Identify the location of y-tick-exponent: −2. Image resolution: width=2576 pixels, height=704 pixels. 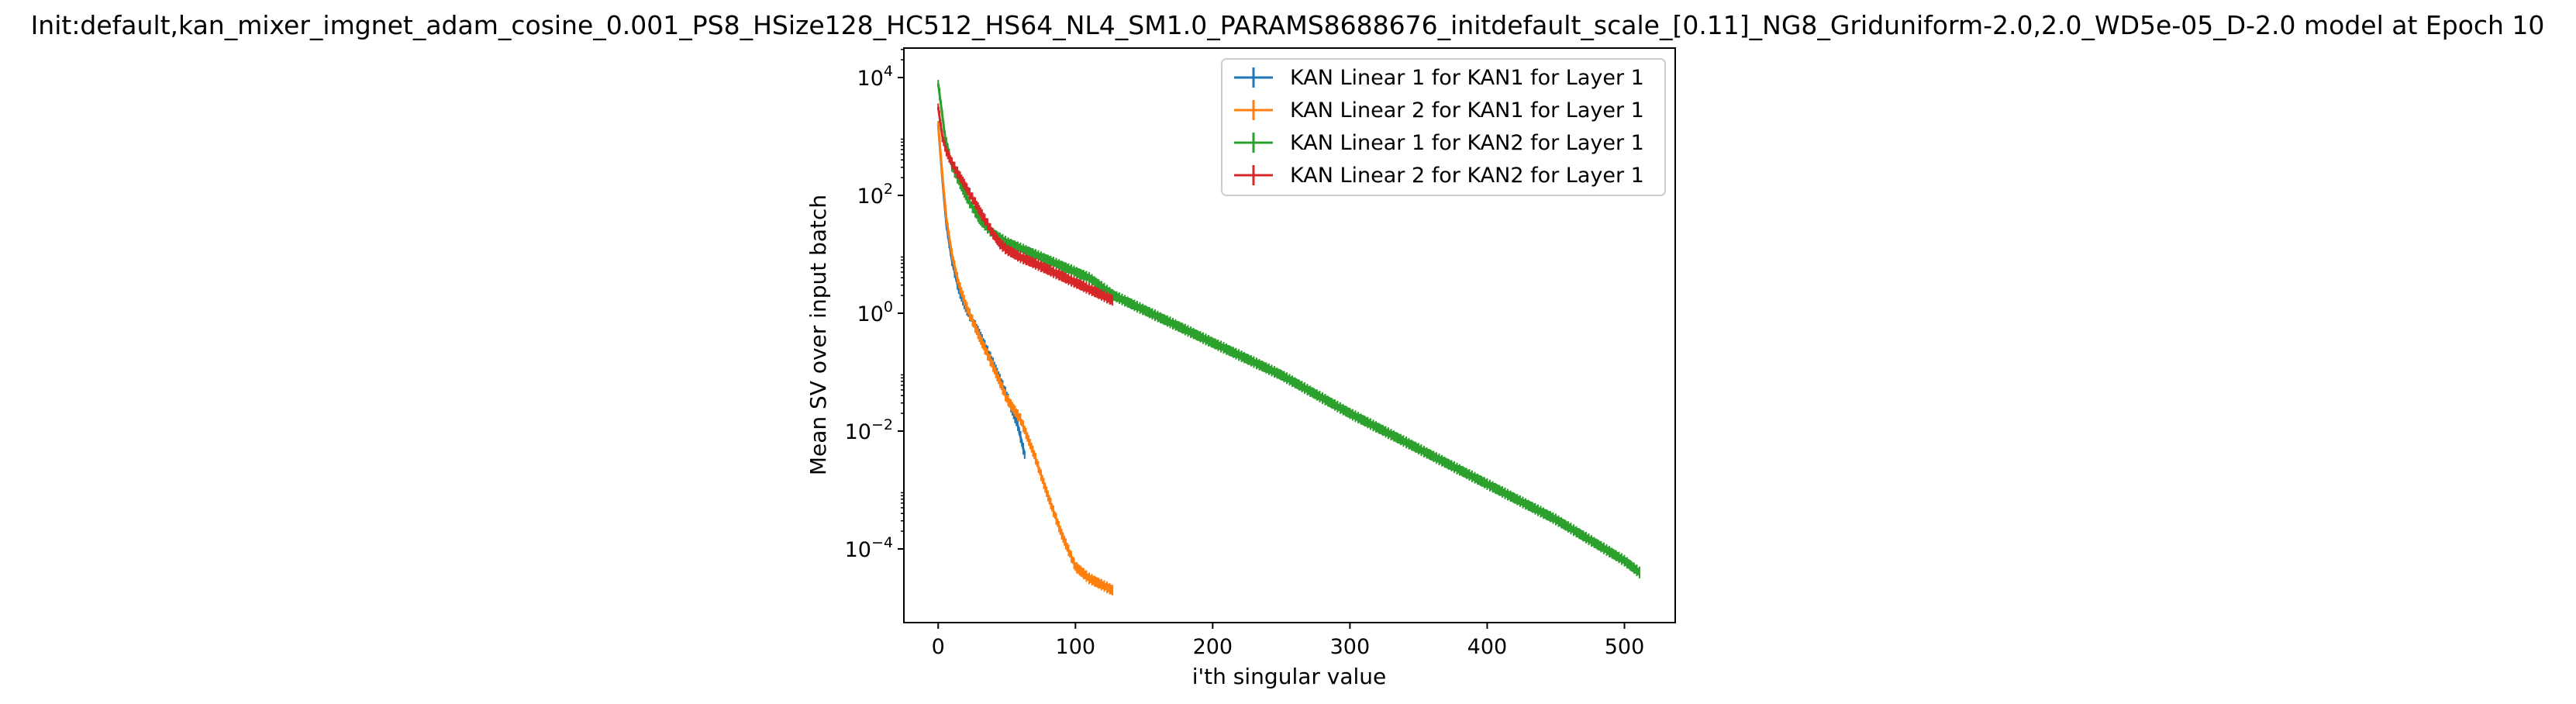
(882, 425).